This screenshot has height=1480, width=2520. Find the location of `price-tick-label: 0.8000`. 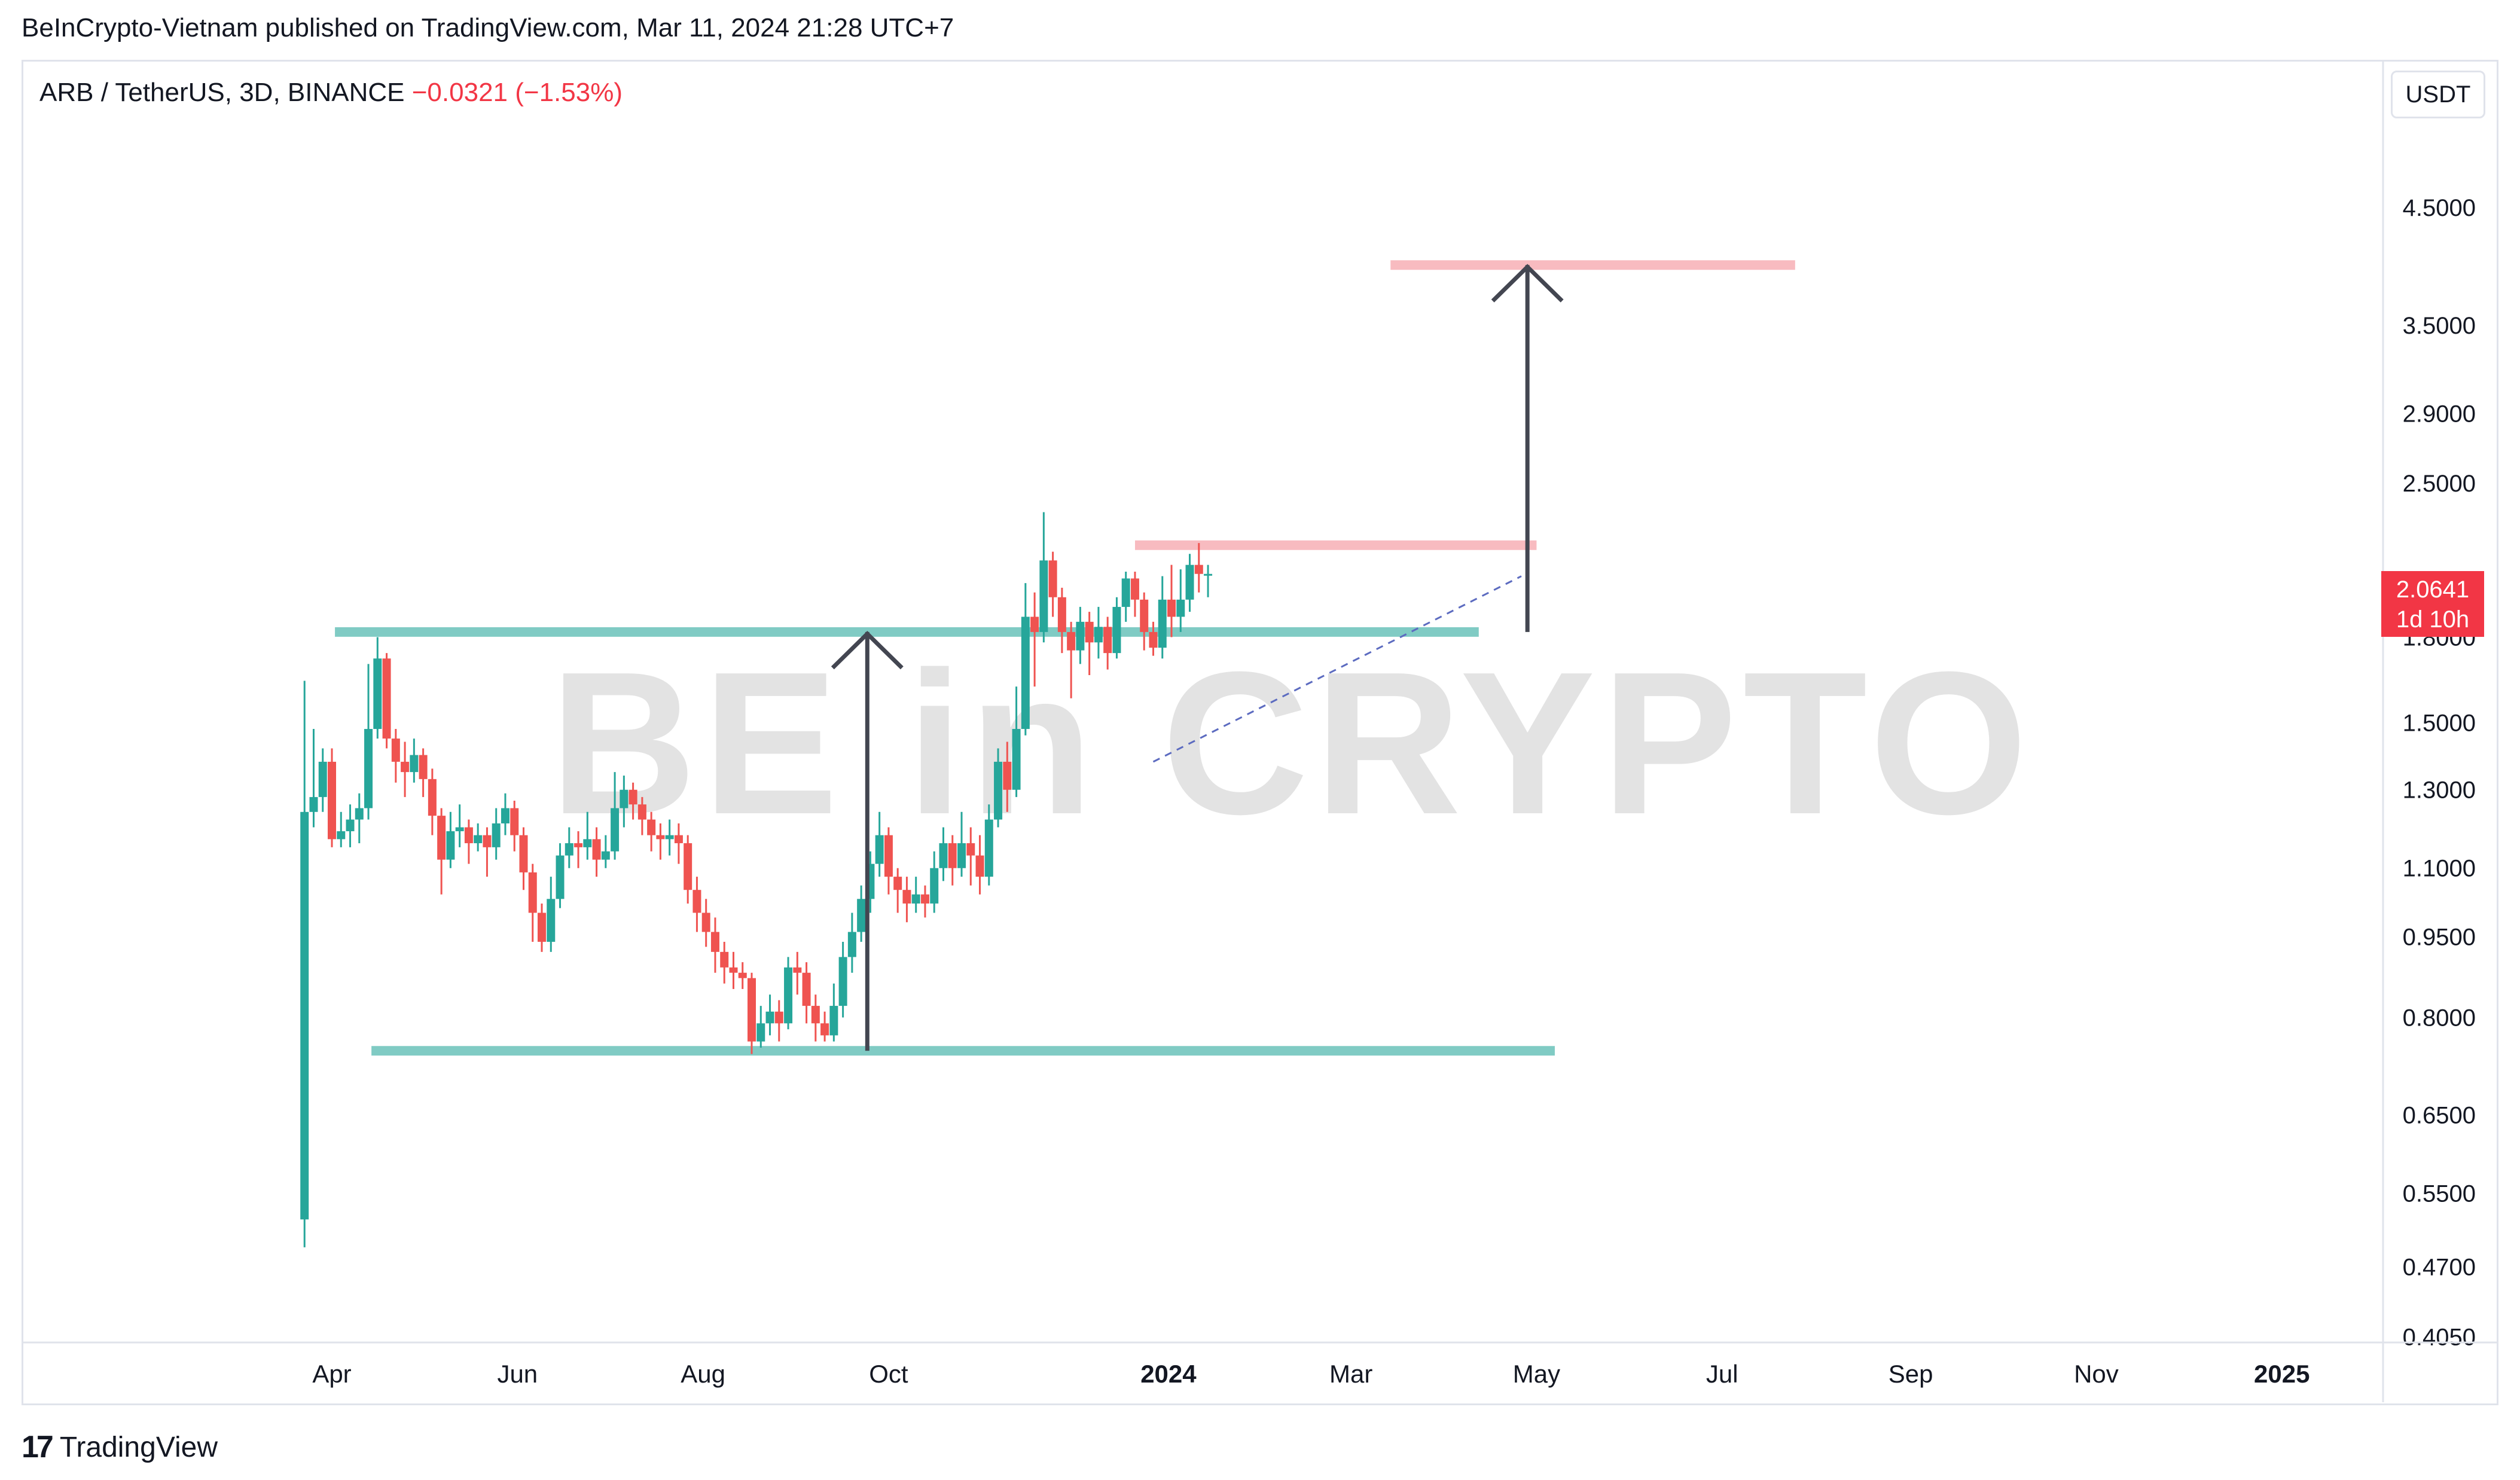

price-tick-label: 0.8000 is located at coordinates (2440, 1018).